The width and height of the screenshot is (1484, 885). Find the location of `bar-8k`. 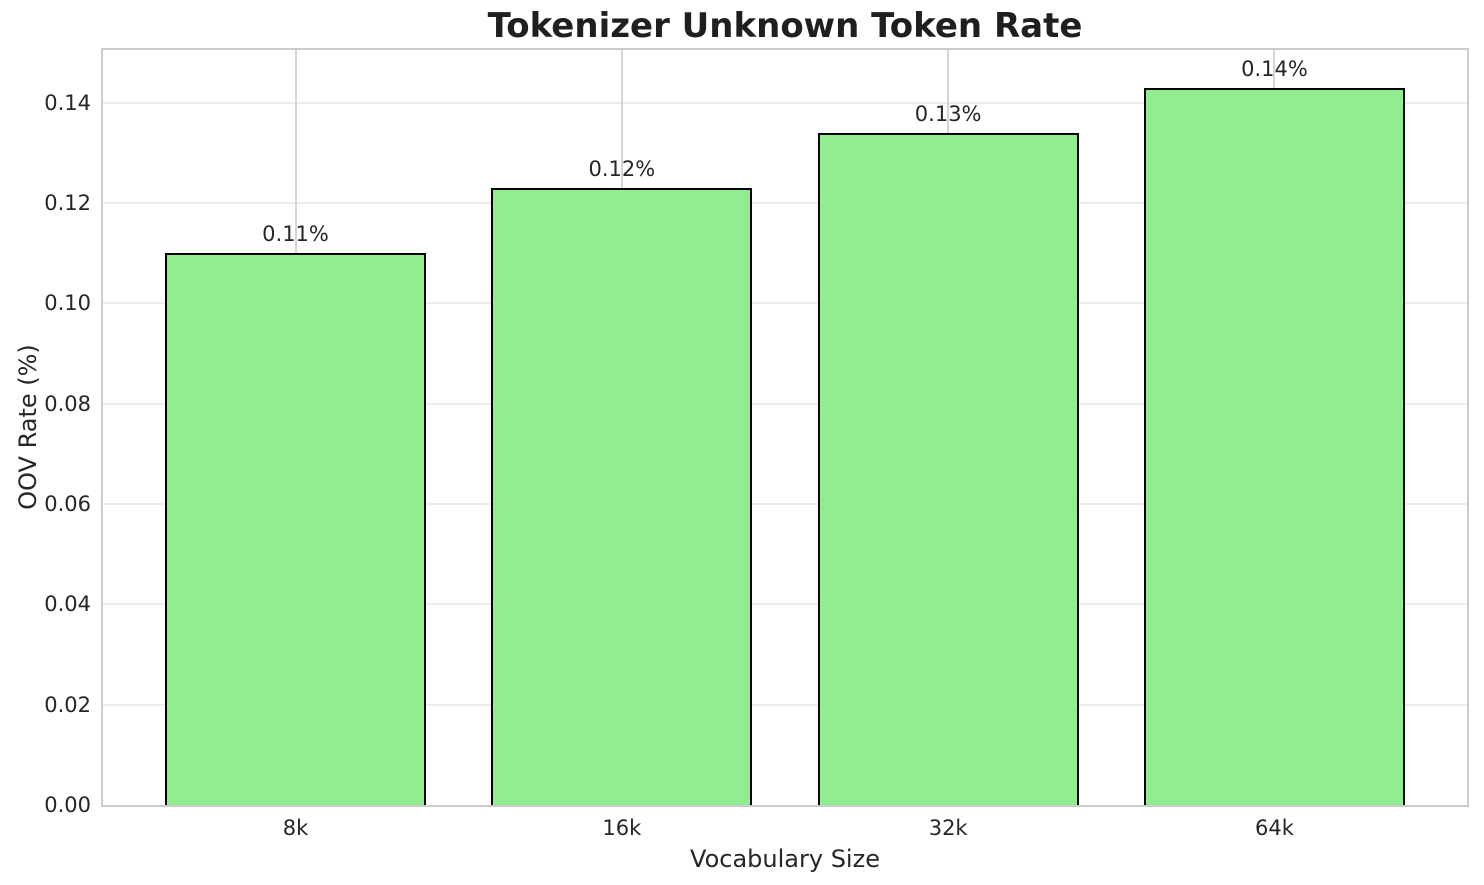

bar-8k is located at coordinates (296, 529).